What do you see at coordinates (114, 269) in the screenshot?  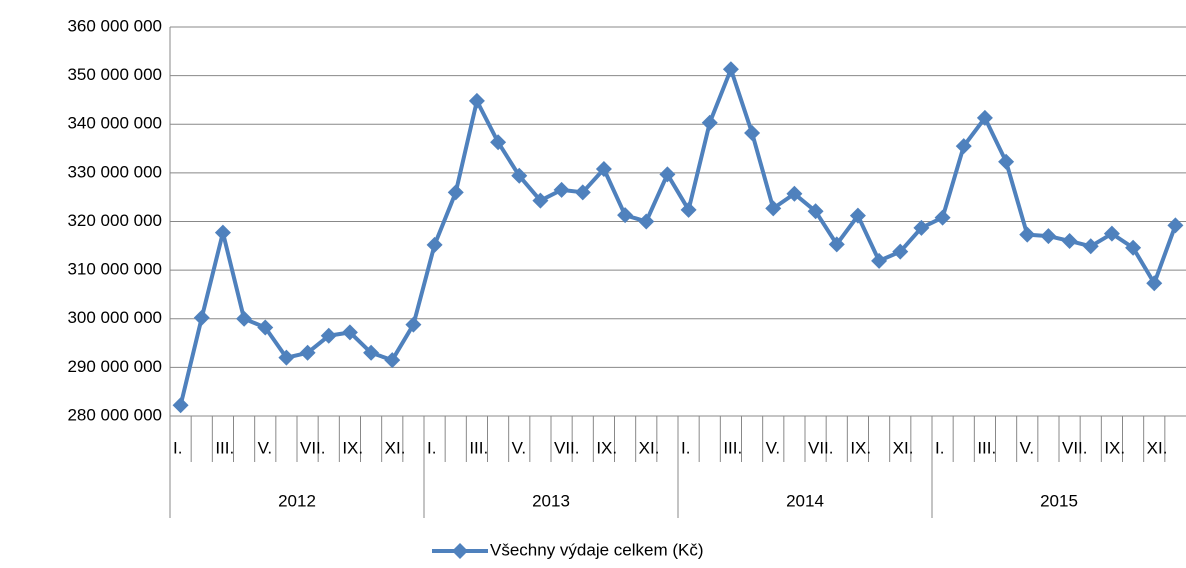 I see `y-tick-label: 310 000 000` at bounding box center [114, 269].